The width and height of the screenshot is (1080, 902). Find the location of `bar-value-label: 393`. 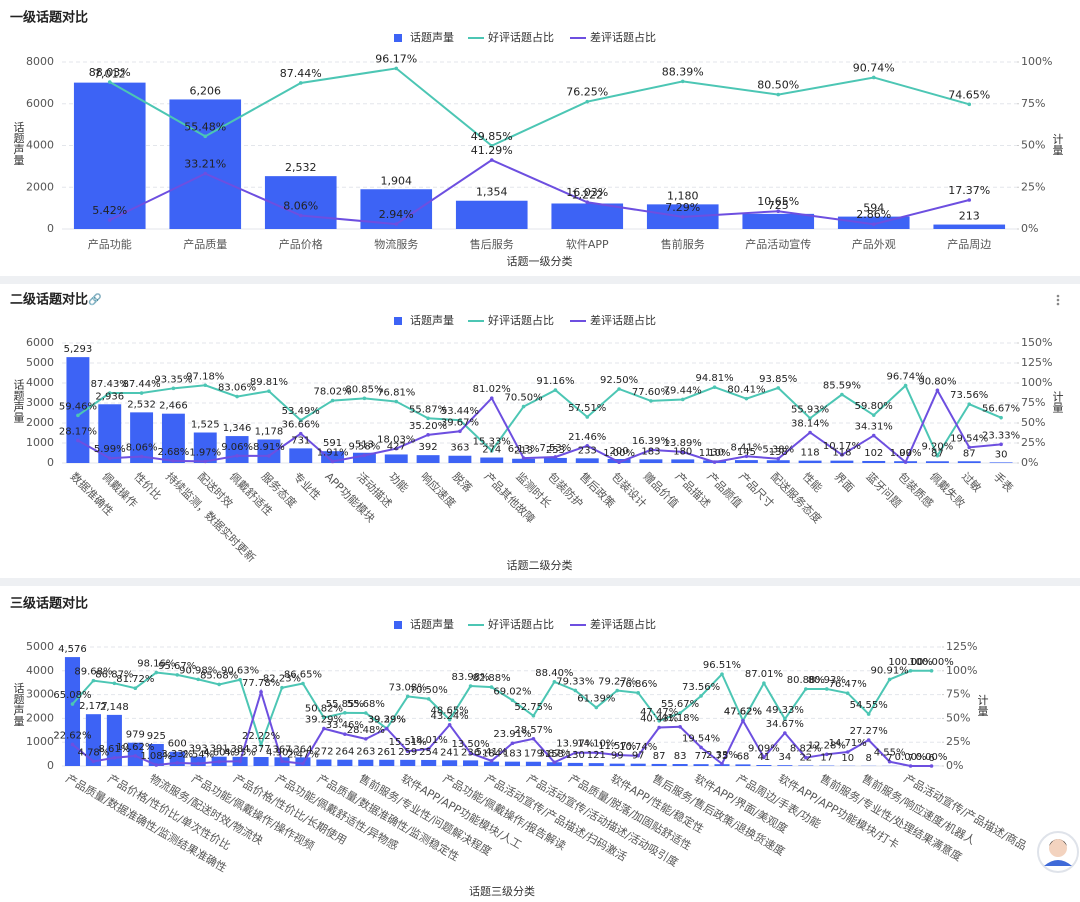

bar-value-label: 393 is located at coordinates (198, 749).